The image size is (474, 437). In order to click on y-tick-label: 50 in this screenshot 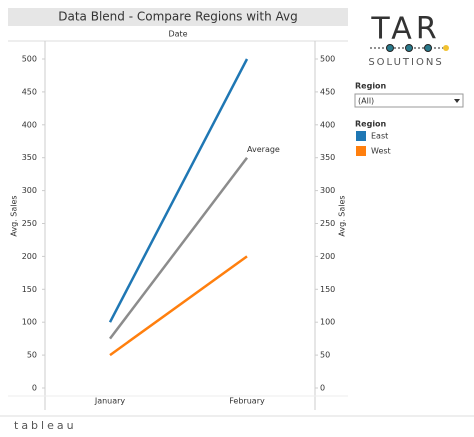, I will do `click(32, 355)`.